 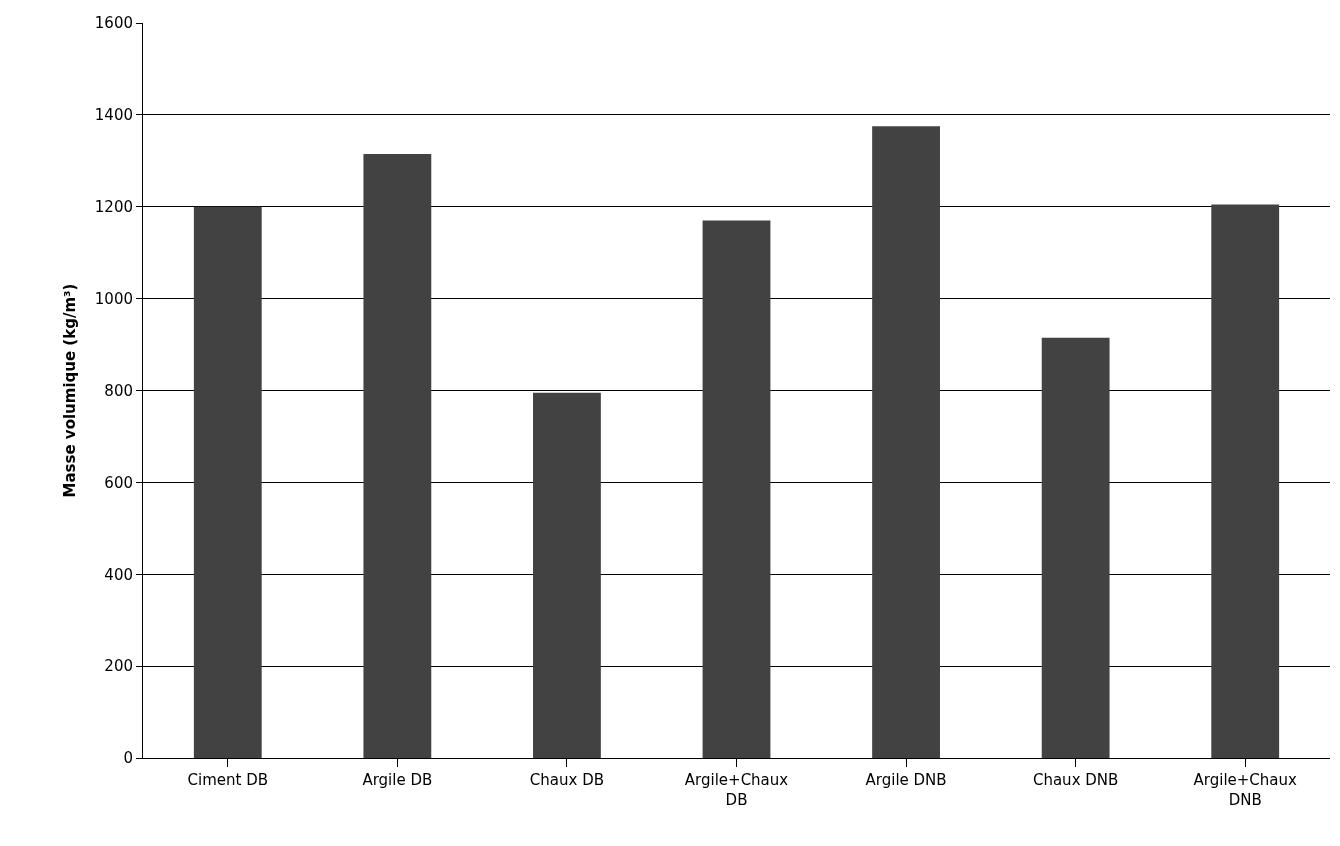 I want to click on y-tick-label: 1600, so click(x=113, y=23).